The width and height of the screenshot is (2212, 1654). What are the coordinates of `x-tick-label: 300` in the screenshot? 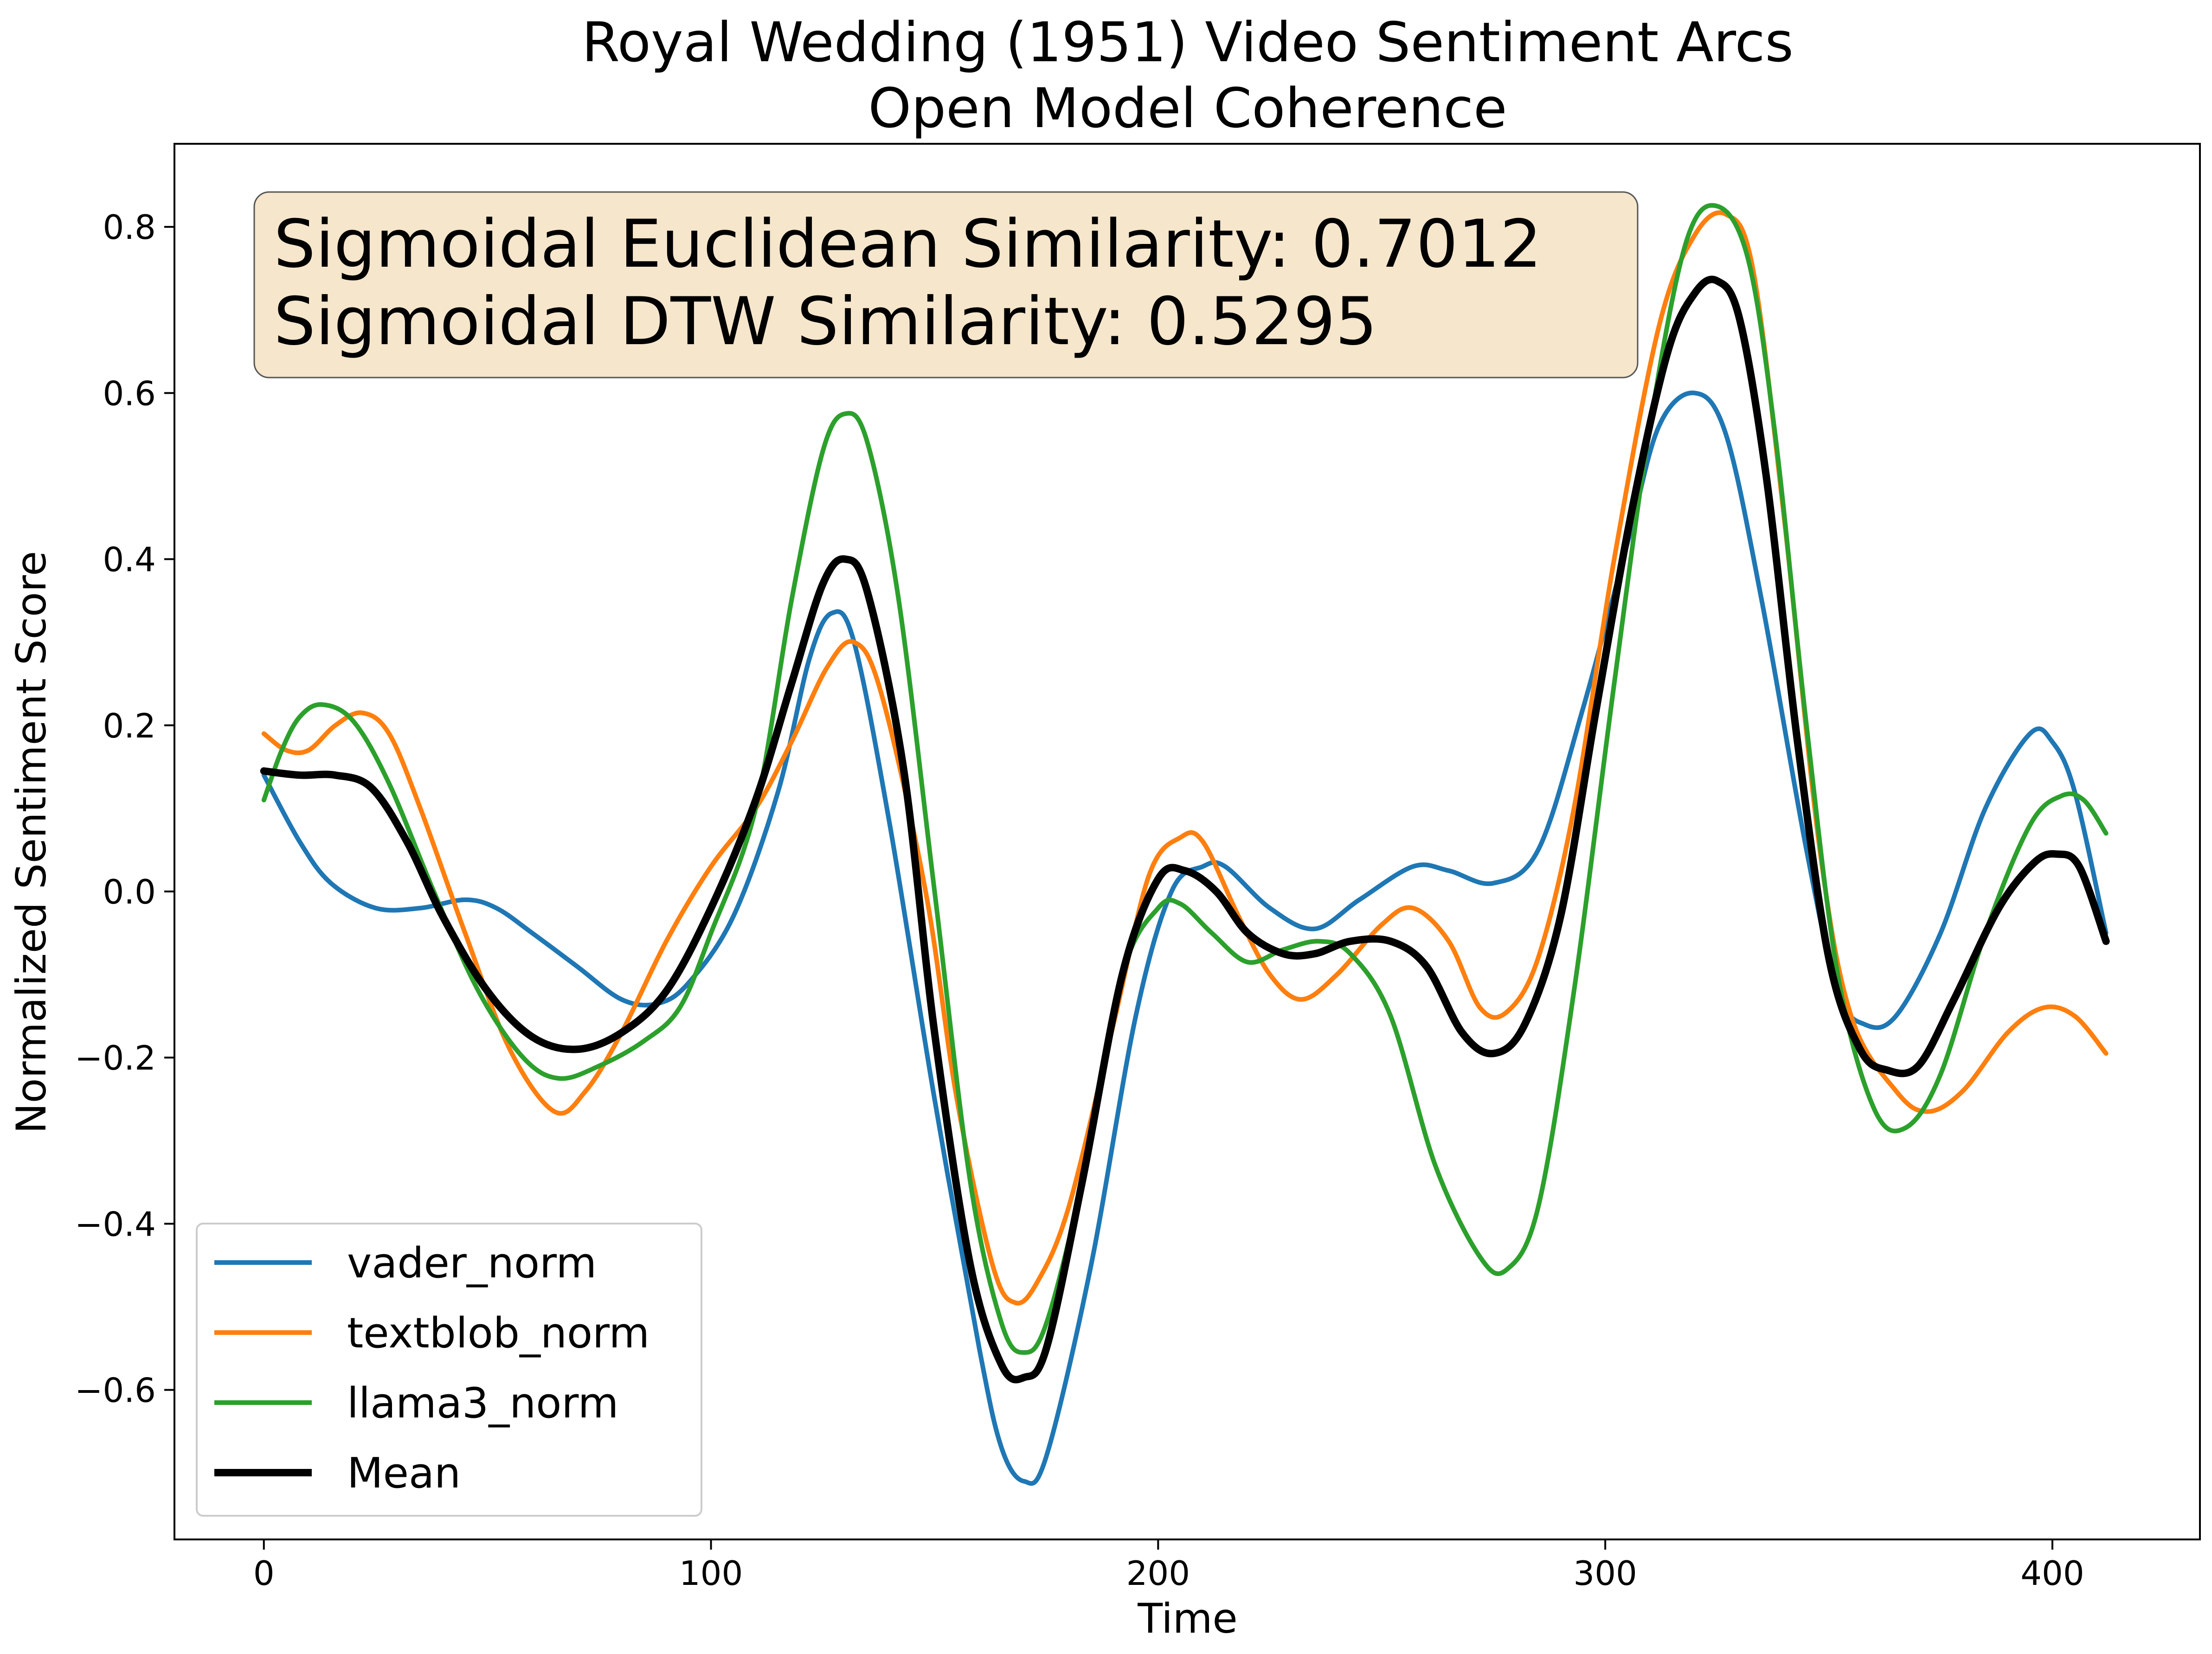 It's located at (1605, 1573).